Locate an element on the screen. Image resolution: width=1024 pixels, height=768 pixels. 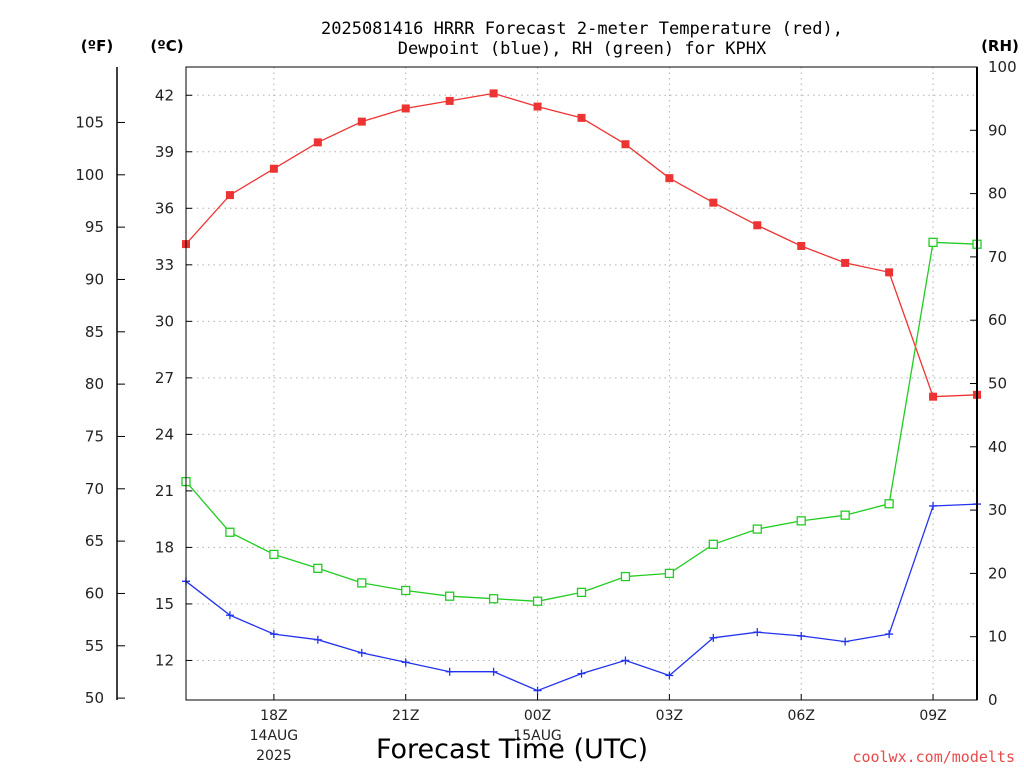
rh-tick-label: 100 is located at coordinates (1002, 67).